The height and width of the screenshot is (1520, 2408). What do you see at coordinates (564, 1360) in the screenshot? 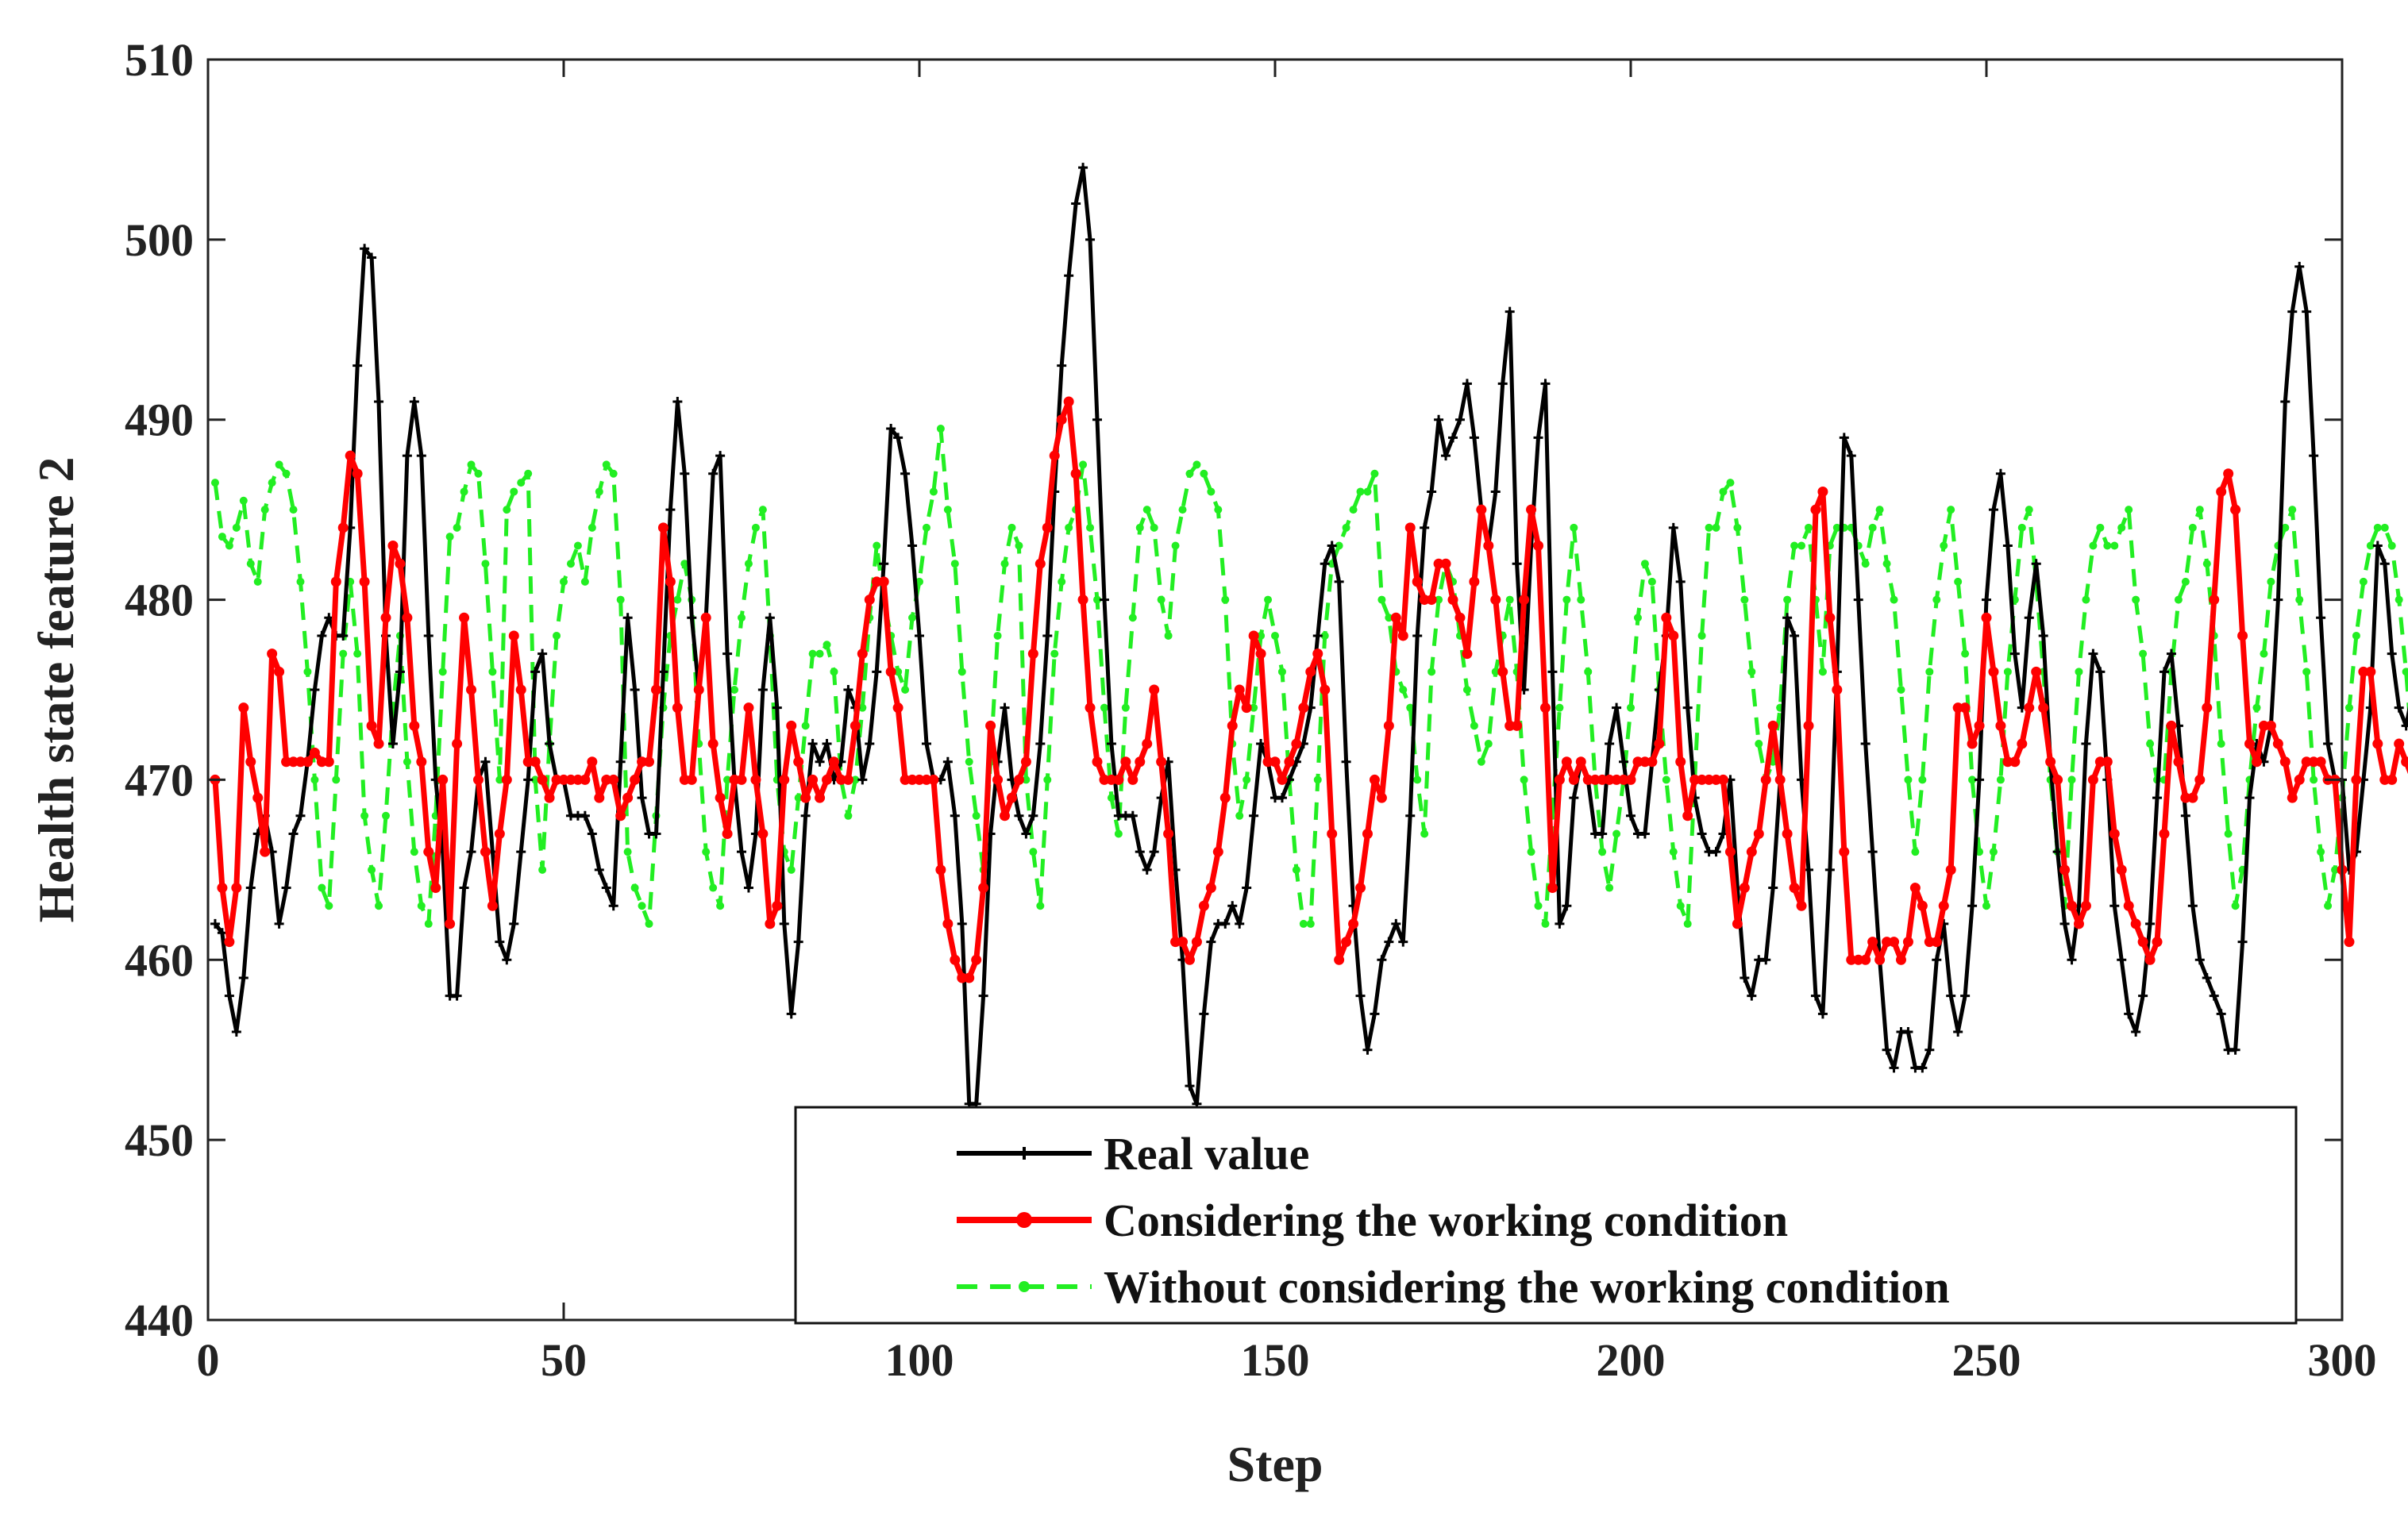
I see `x-tick-label: 50` at bounding box center [564, 1360].